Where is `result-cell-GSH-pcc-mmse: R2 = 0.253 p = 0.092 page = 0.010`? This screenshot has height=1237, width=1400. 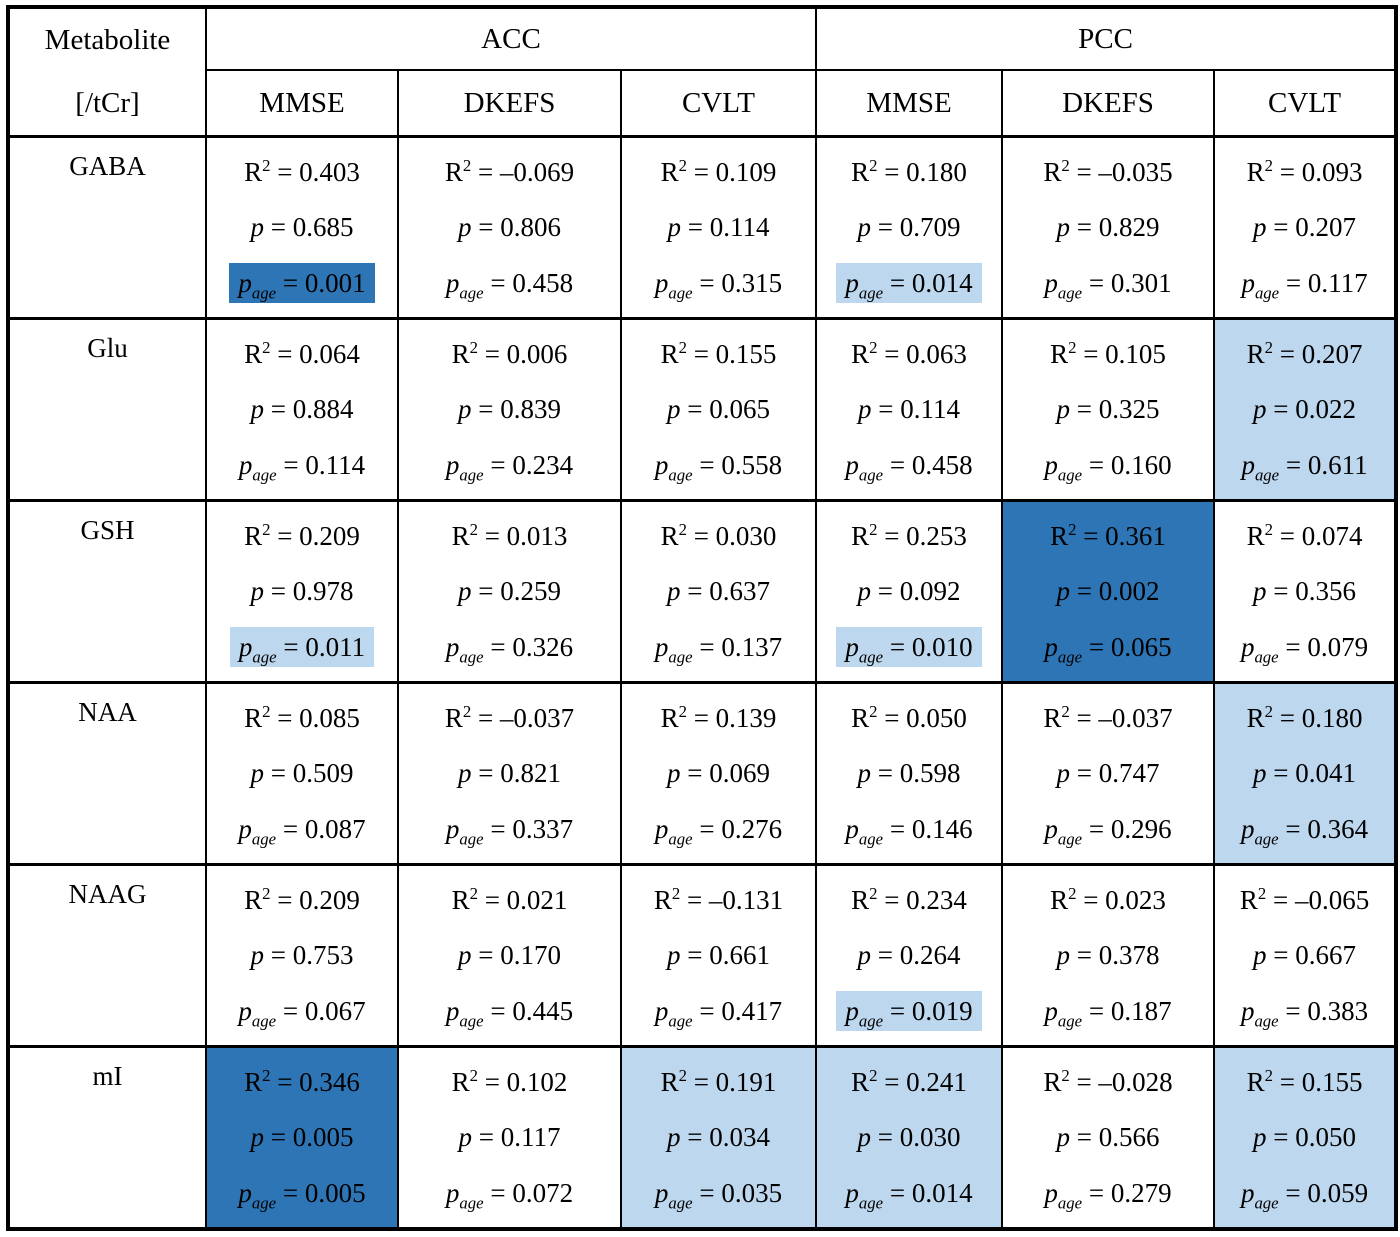 result-cell-GSH-pcc-mmse: R2 = 0.253 p = 0.092 page = 0.010 is located at coordinates (909, 591).